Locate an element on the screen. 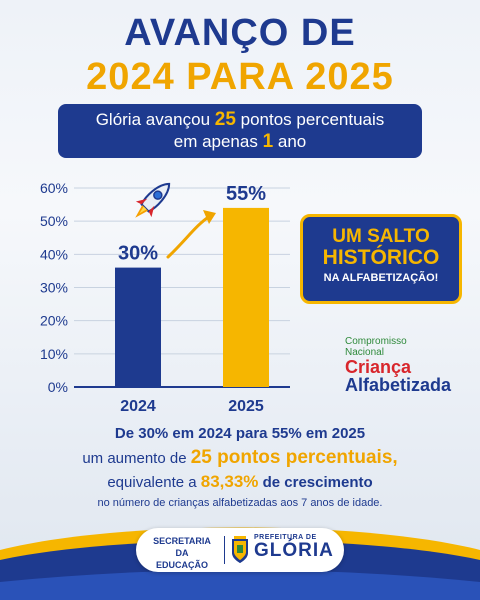  bar-2025 is located at coordinates (246, 297).